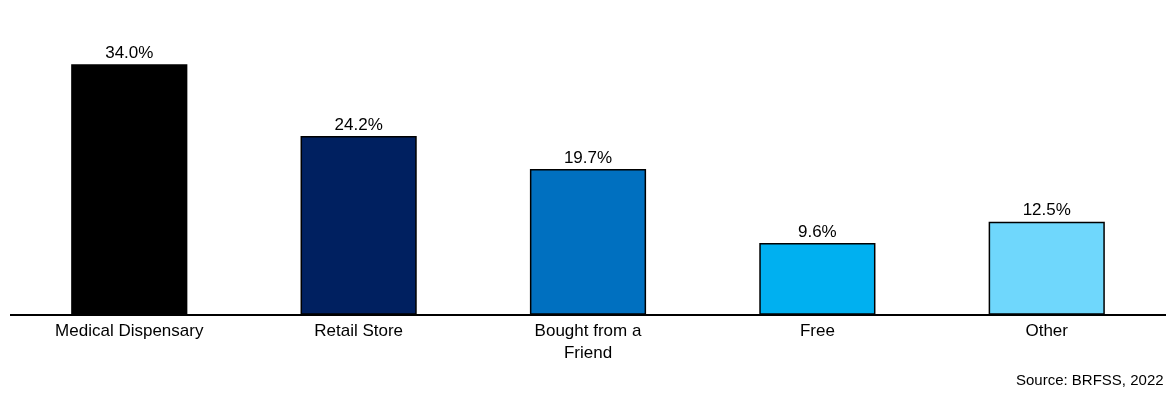 The height and width of the screenshot is (409, 1176). What do you see at coordinates (817, 331) in the screenshot?
I see `x-tick-label: Free` at bounding box center [817, 331].